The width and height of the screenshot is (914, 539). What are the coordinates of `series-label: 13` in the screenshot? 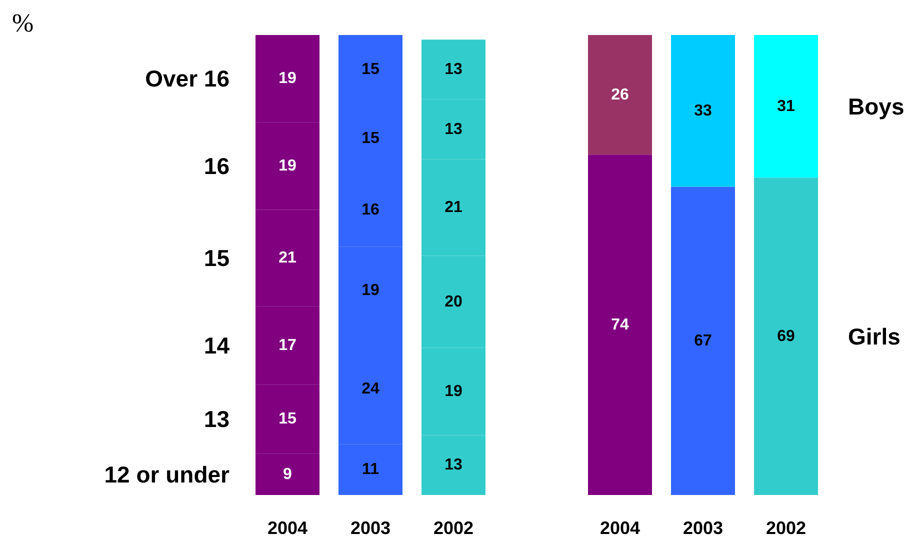 It's located at (217, 419).